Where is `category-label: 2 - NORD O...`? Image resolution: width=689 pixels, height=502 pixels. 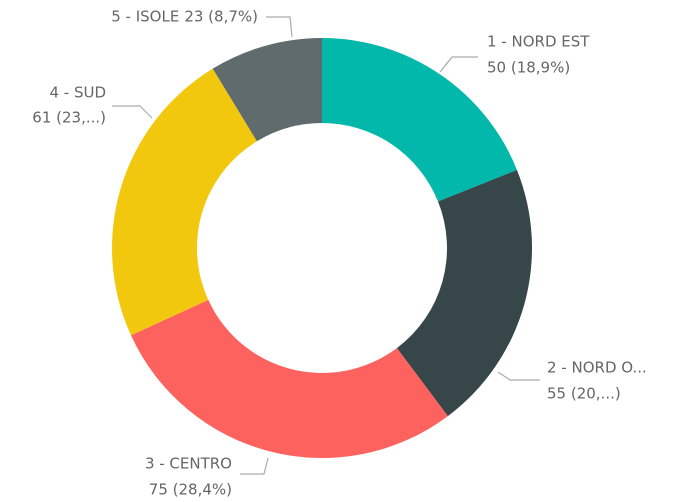
category-label: 2 - NORD O... is located at coordinates (597, 368).